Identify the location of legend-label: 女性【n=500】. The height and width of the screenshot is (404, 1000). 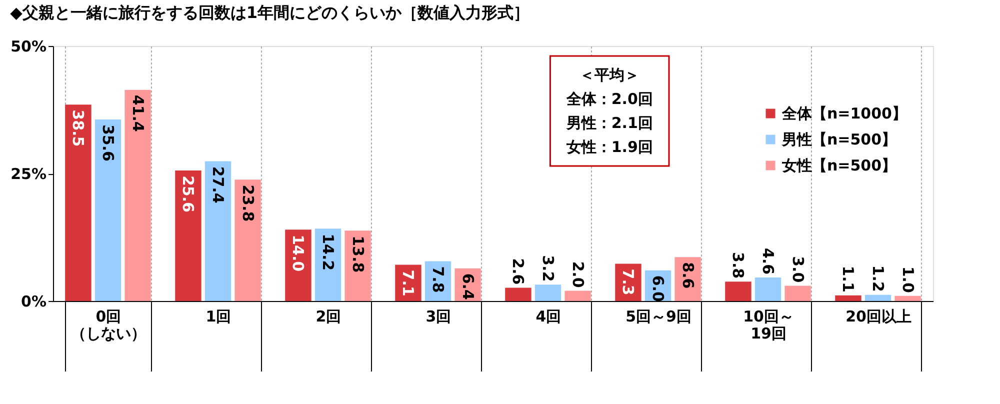
(839, 165).